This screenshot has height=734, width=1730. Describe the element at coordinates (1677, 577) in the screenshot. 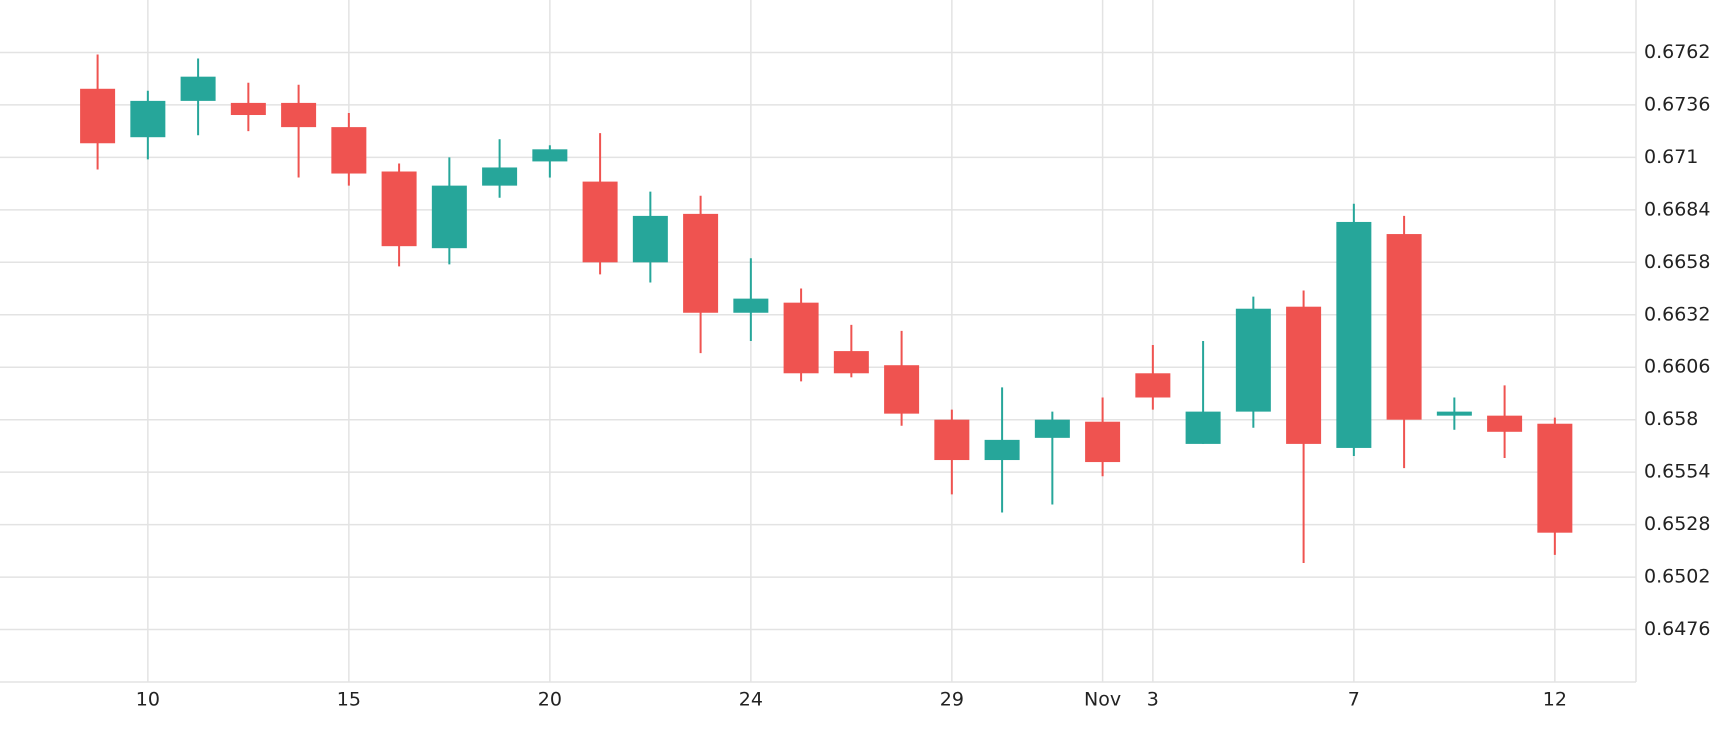

I see `y-tick-label: 0.6502` at that location.